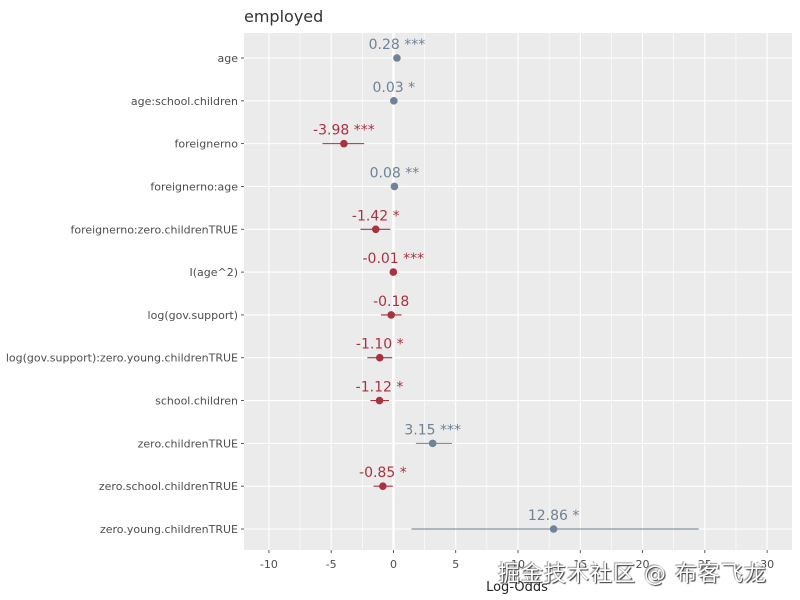 Image resolution: width=800 pixels, height=600 pixels. Describe the element at coordinates (331, 564) in the screenshot. I see `x-tick-label: -5` at that location.